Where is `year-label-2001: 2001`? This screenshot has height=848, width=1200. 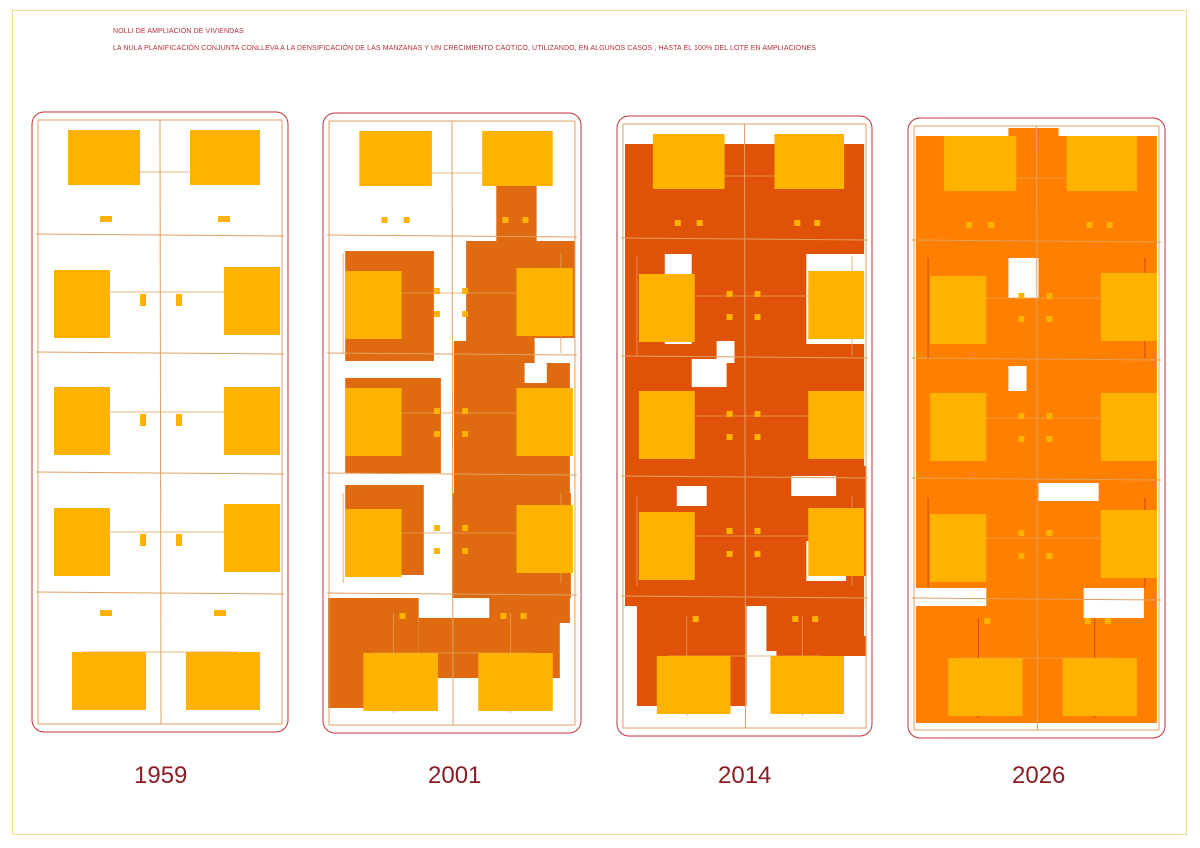
year-label-2001: 2001 is located at coordinates (455, 775).